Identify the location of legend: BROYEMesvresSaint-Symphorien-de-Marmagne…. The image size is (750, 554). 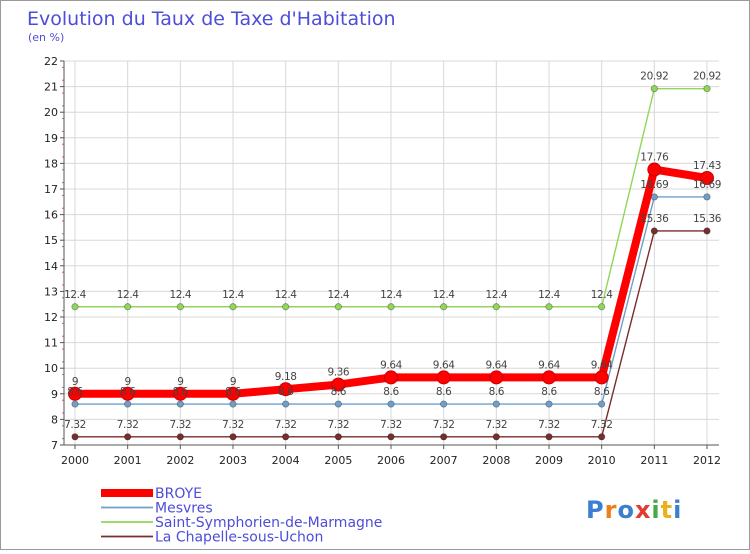
(241, 516).